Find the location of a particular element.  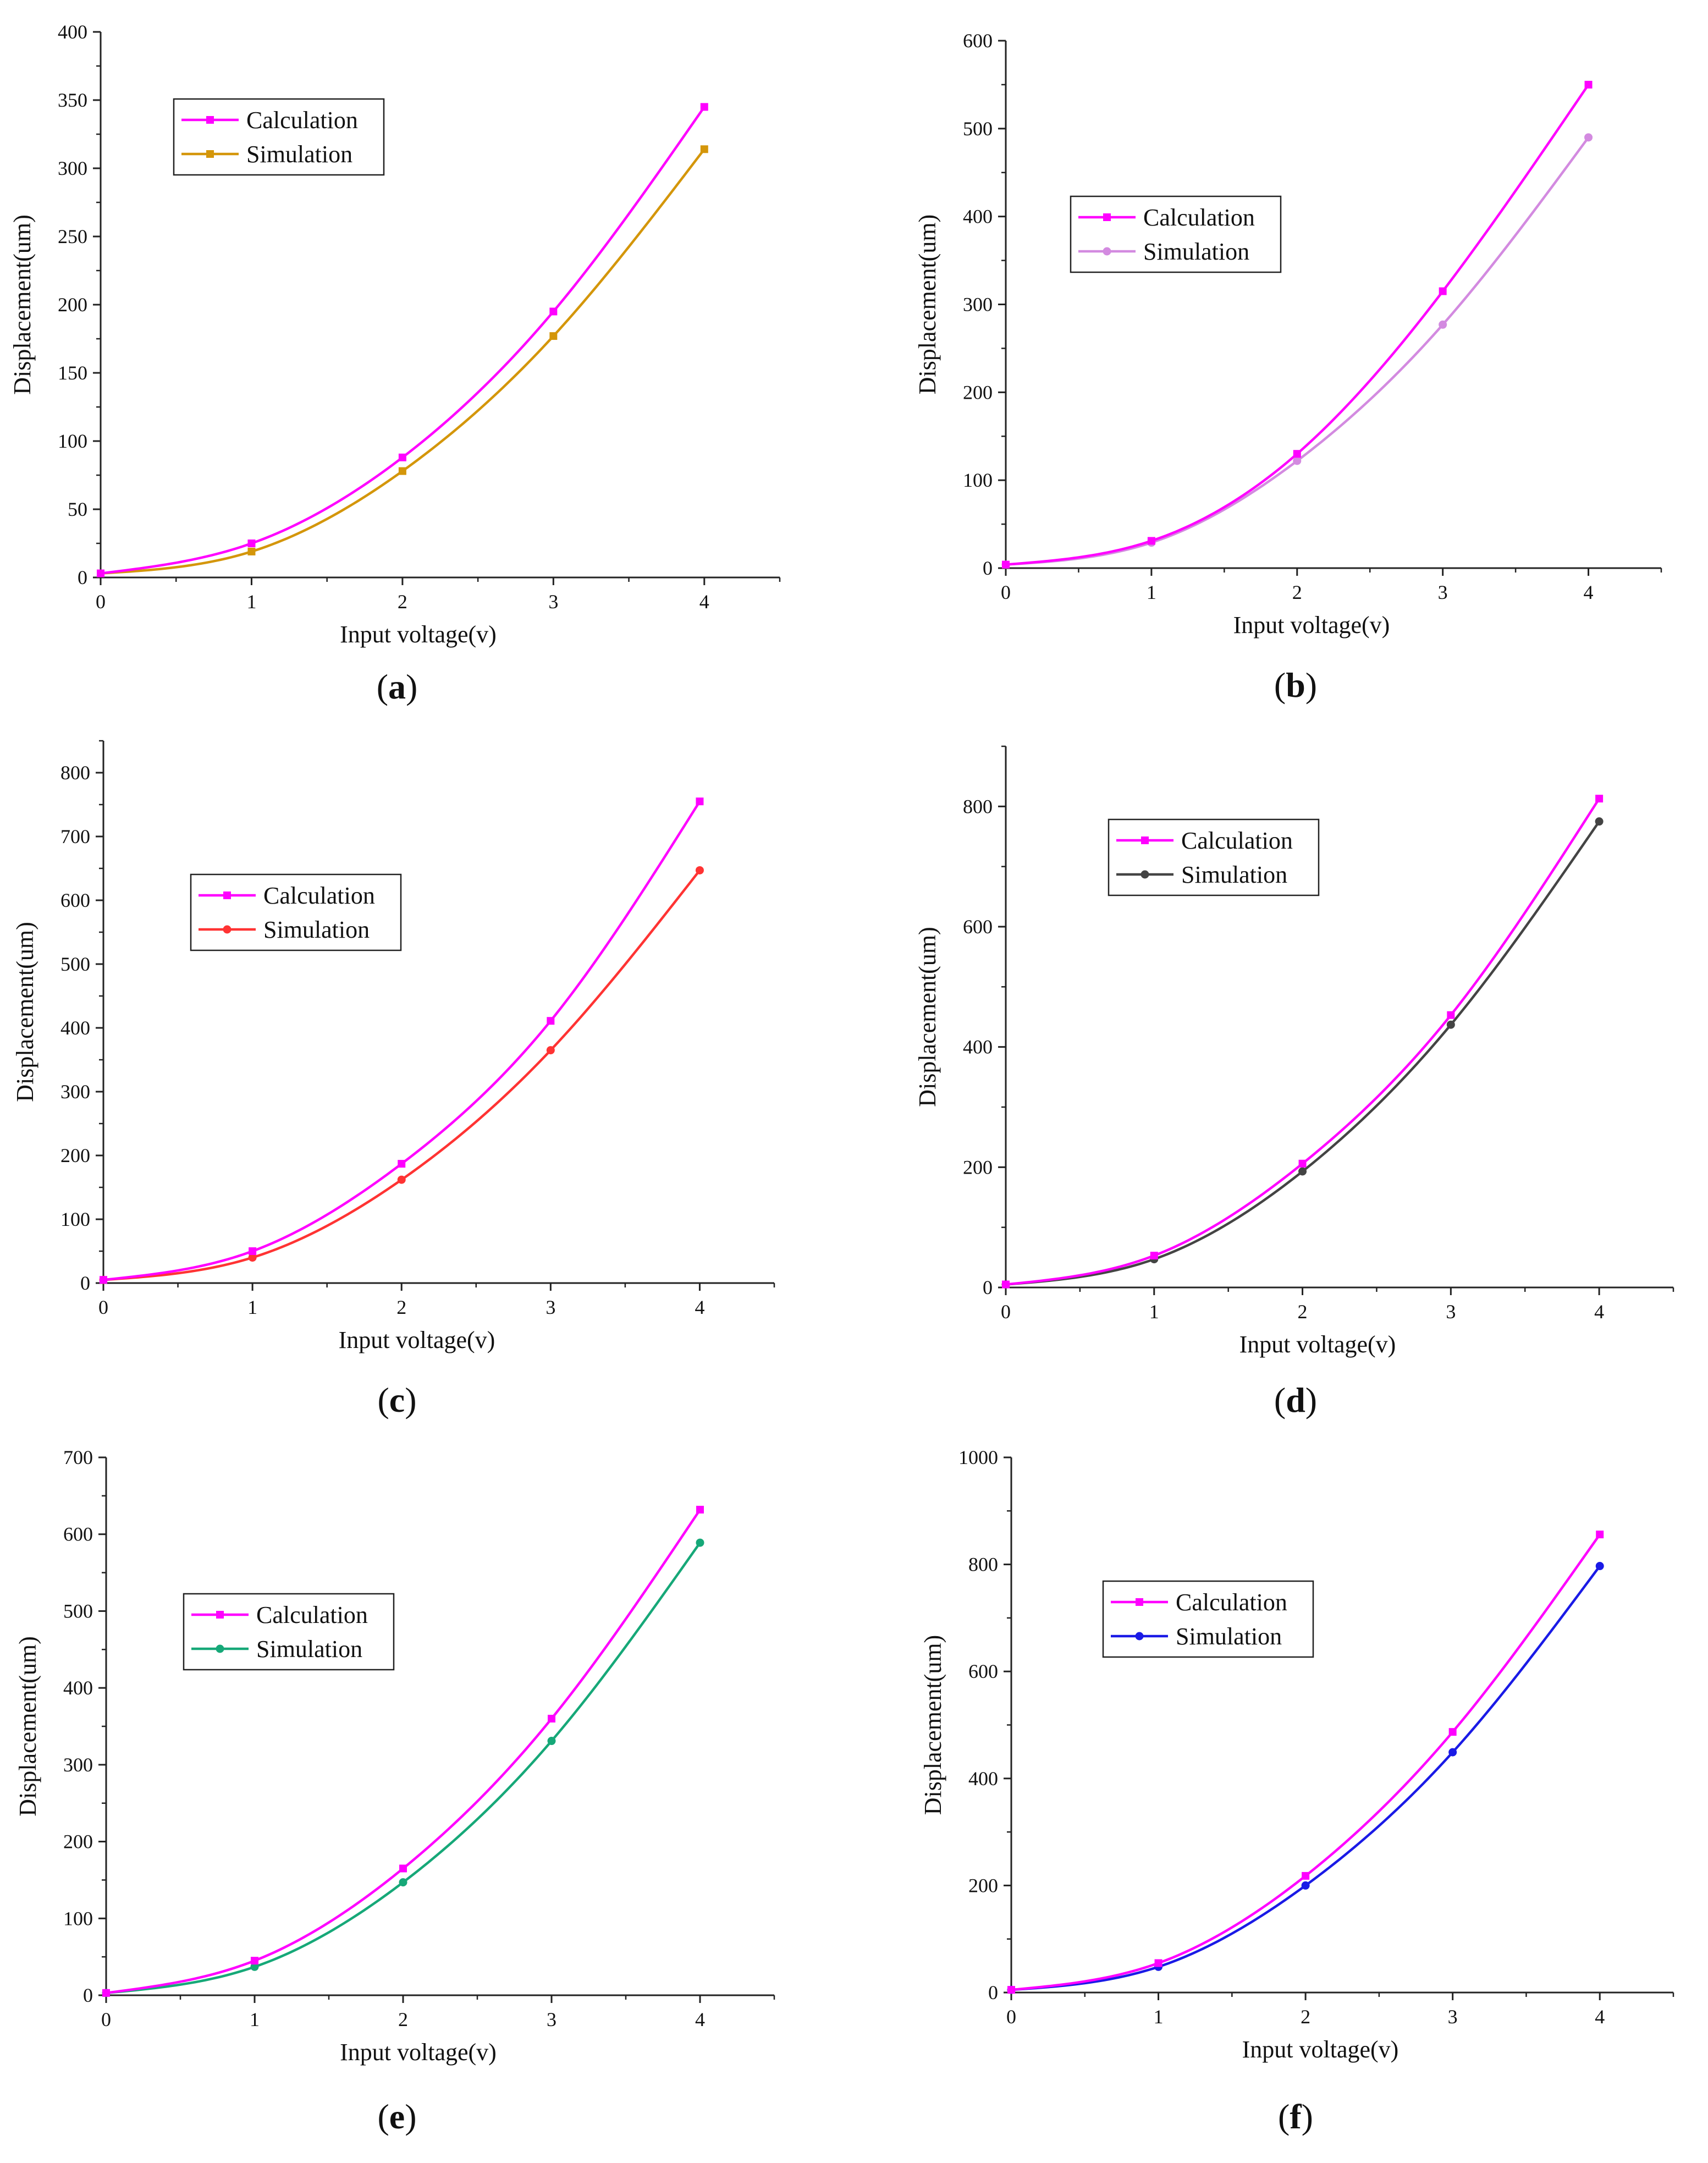

panel-caption: (d) is located at coordinates (1295, 1400).